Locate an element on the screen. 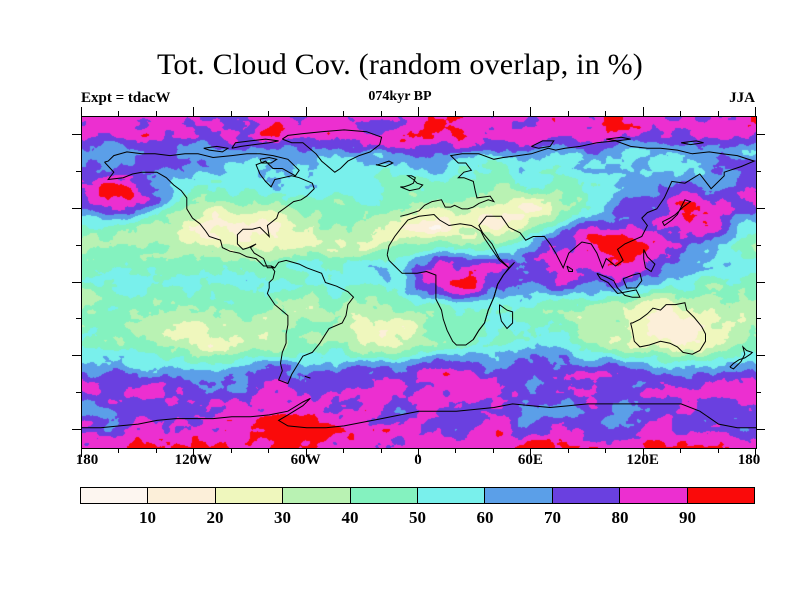 The width and height of the screenshot is (800, 600). x-axis-label: 180 is located at coordinates (749, 460).